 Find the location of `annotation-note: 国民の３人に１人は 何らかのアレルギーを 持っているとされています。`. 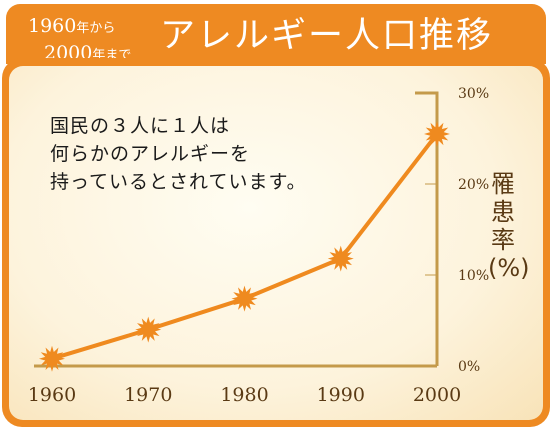

annotation-note: 国民の３人に１人は 何らかのアレルギーを 持っているとされています。 is located at coordinates (178, 154).